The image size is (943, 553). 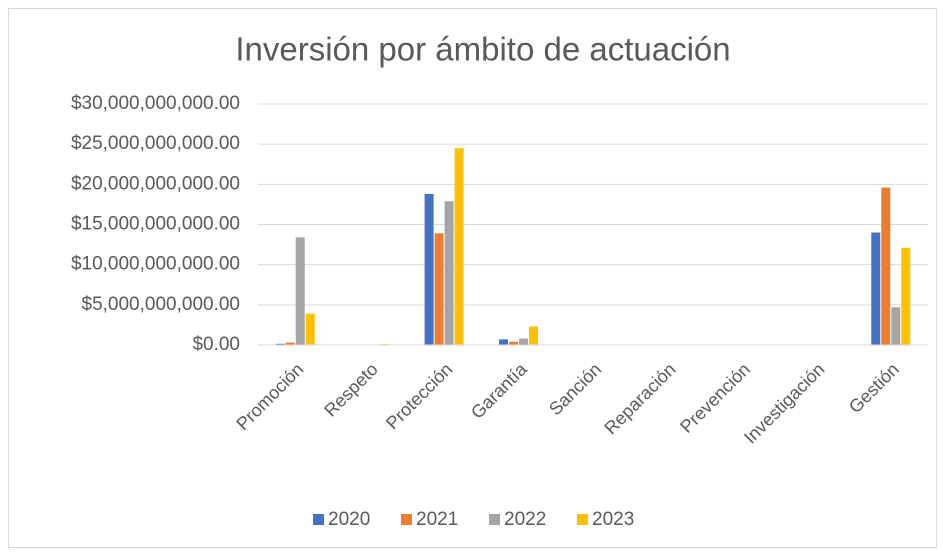 What do you see at coordinates (155, 224) in the screenshot?
I see `y-tick-label: $15,000,000,000.00` at bounding box center [155, 224].